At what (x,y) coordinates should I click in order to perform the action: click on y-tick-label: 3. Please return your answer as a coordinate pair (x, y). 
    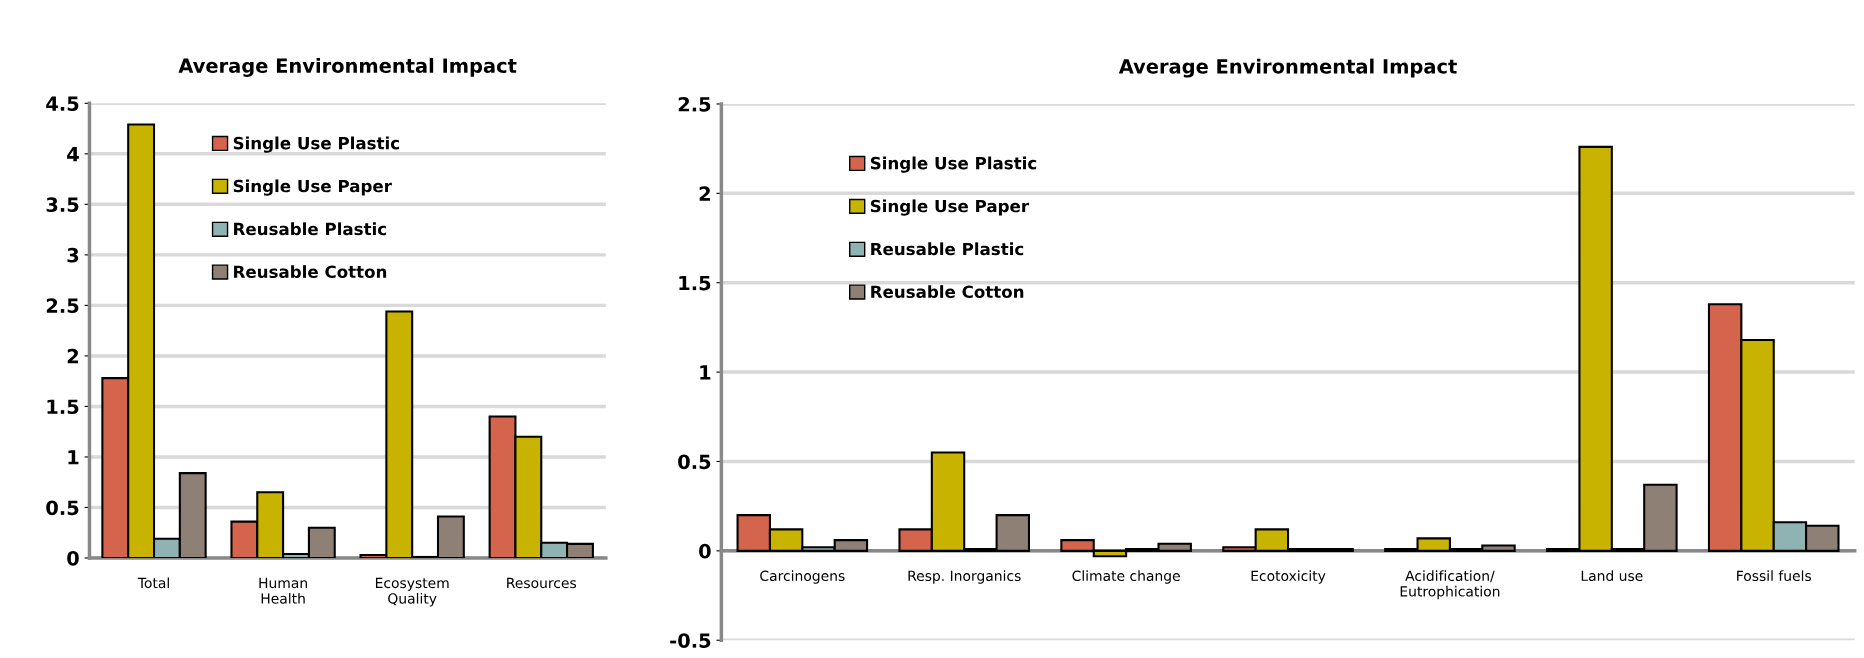
    Looking at the image, I should click on (73, 255).